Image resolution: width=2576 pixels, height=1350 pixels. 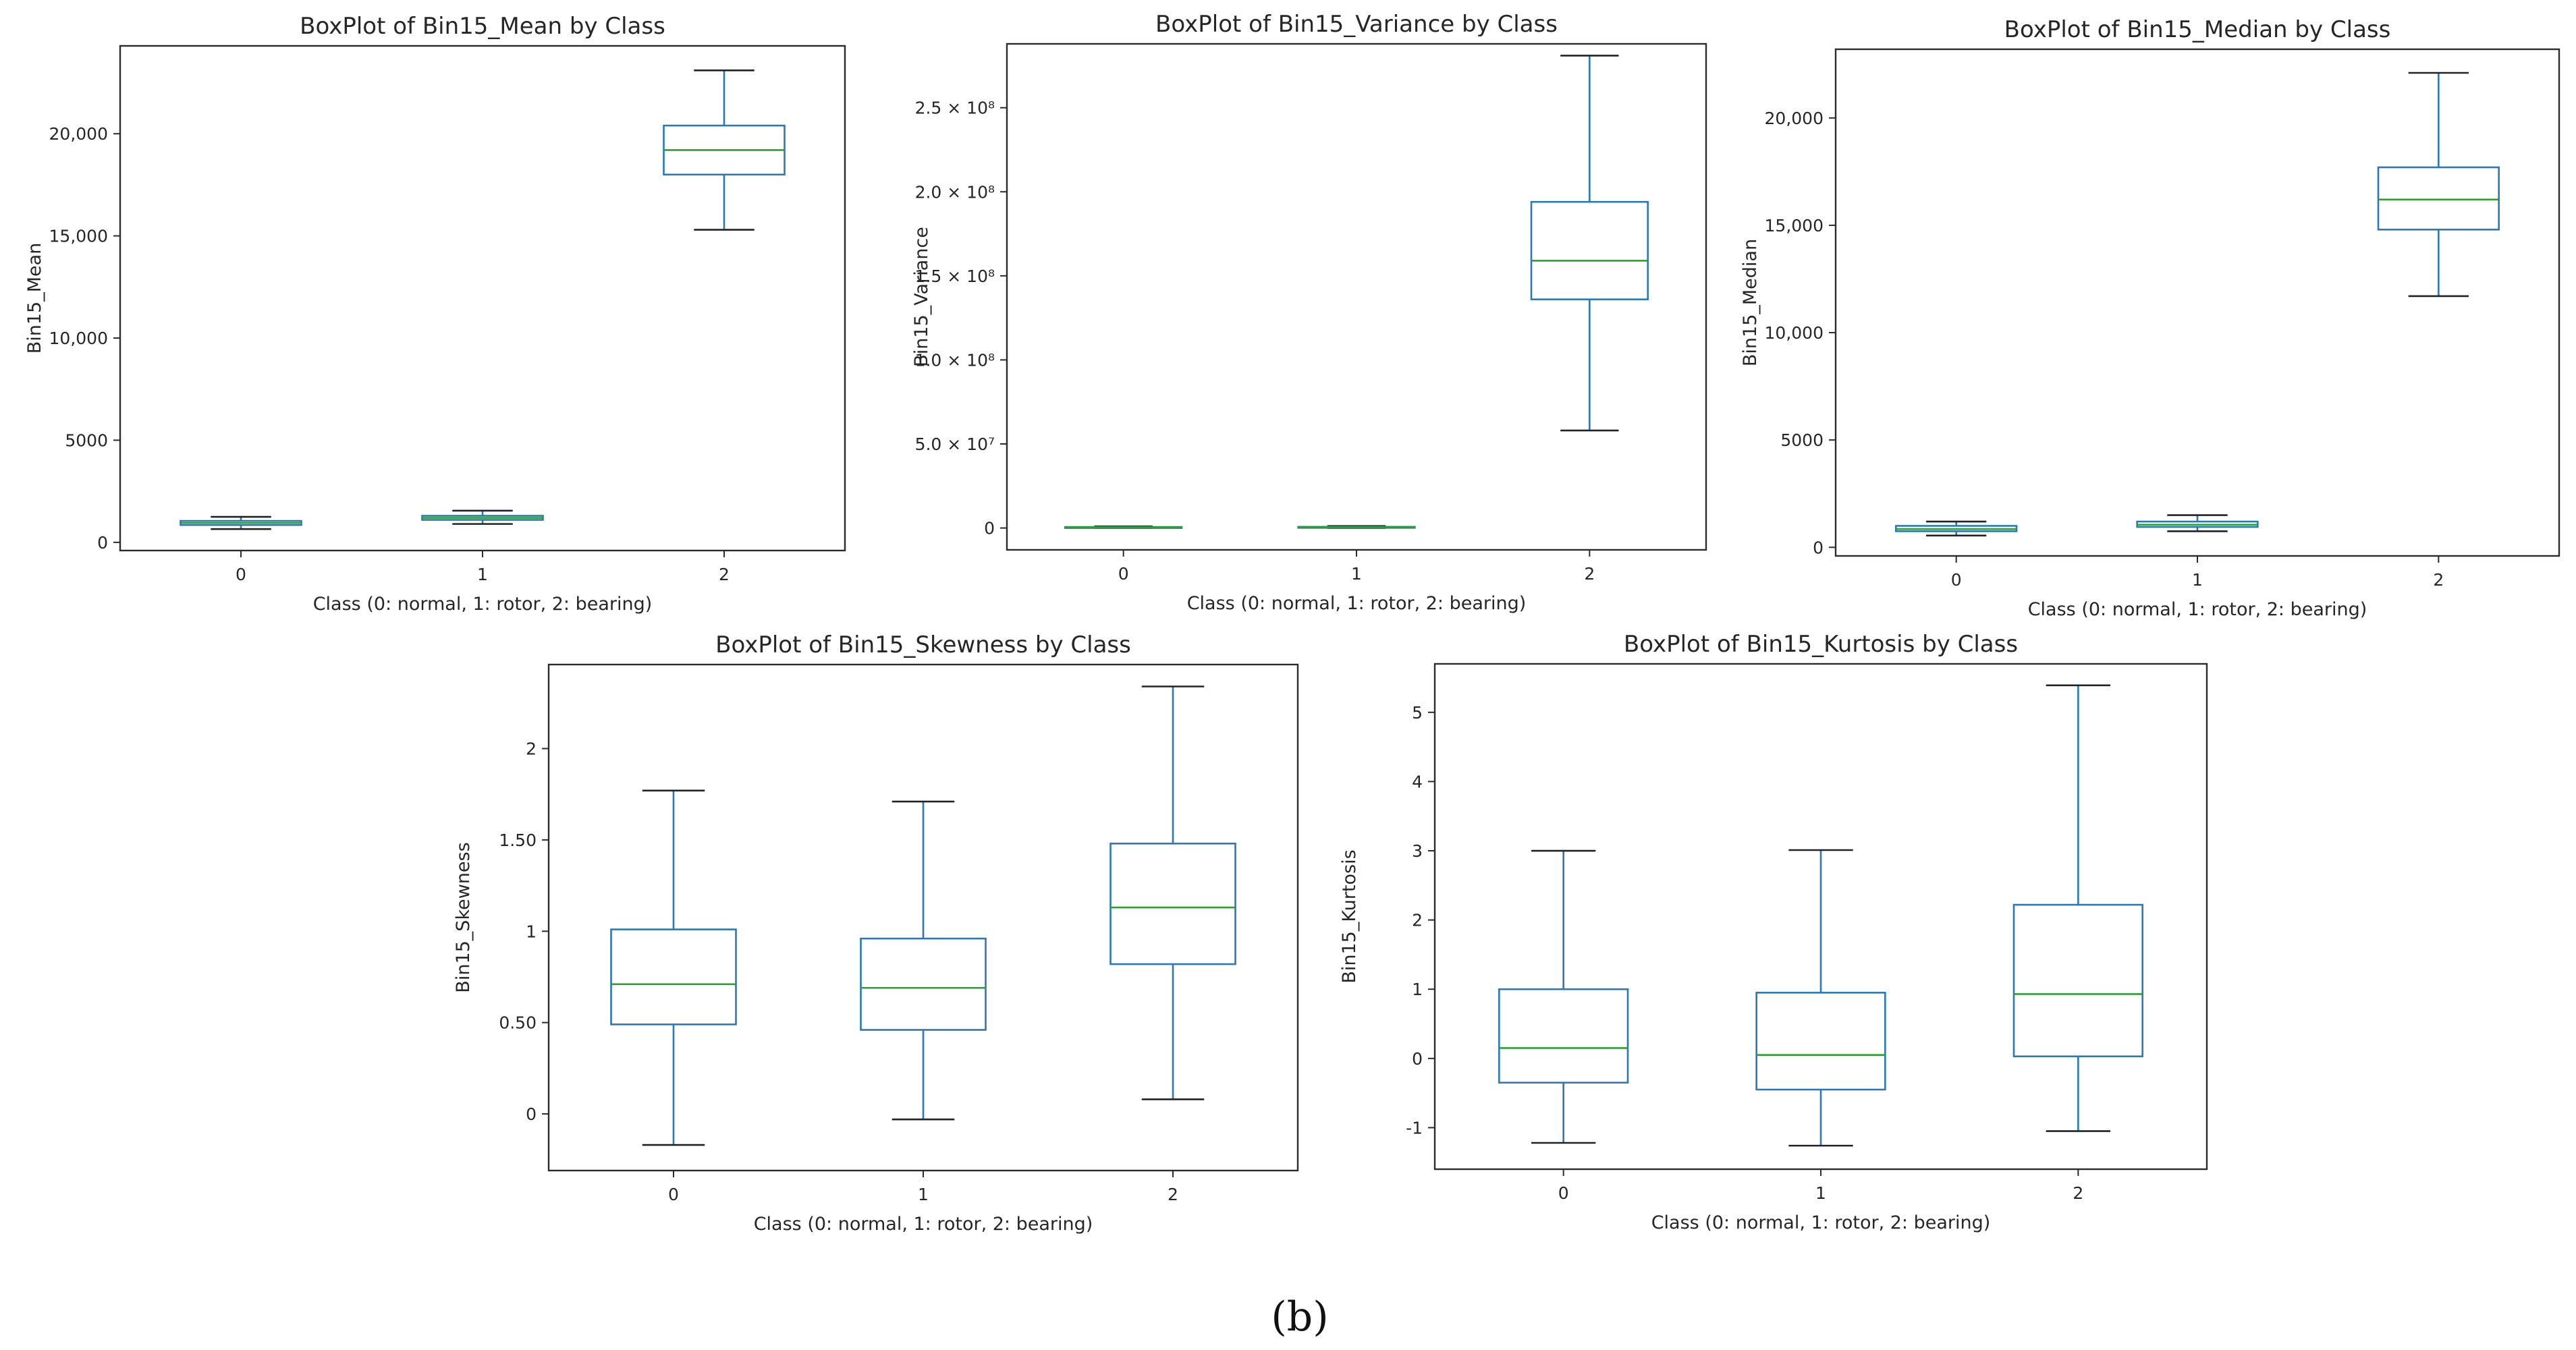 I want to click on y-tick-label: 1.50, so click(x=518, y=840).